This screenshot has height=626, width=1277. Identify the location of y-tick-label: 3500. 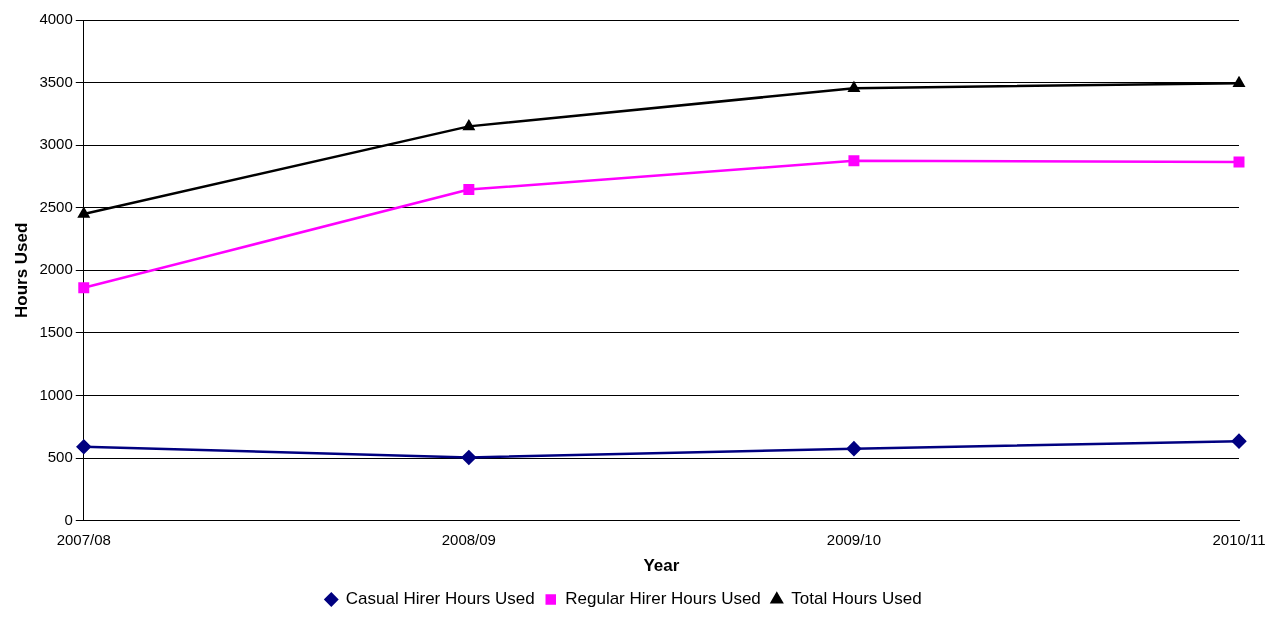
(56, 81).